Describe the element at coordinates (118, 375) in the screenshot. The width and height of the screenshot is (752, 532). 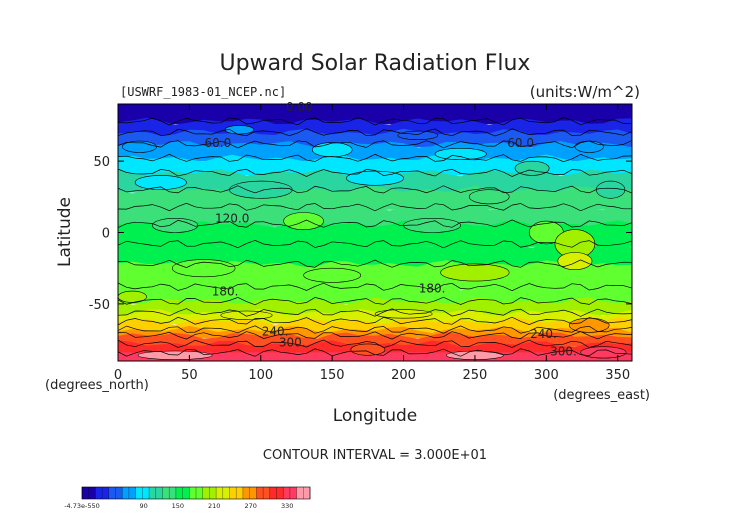
I see `x-tick-label: 0` at that location.